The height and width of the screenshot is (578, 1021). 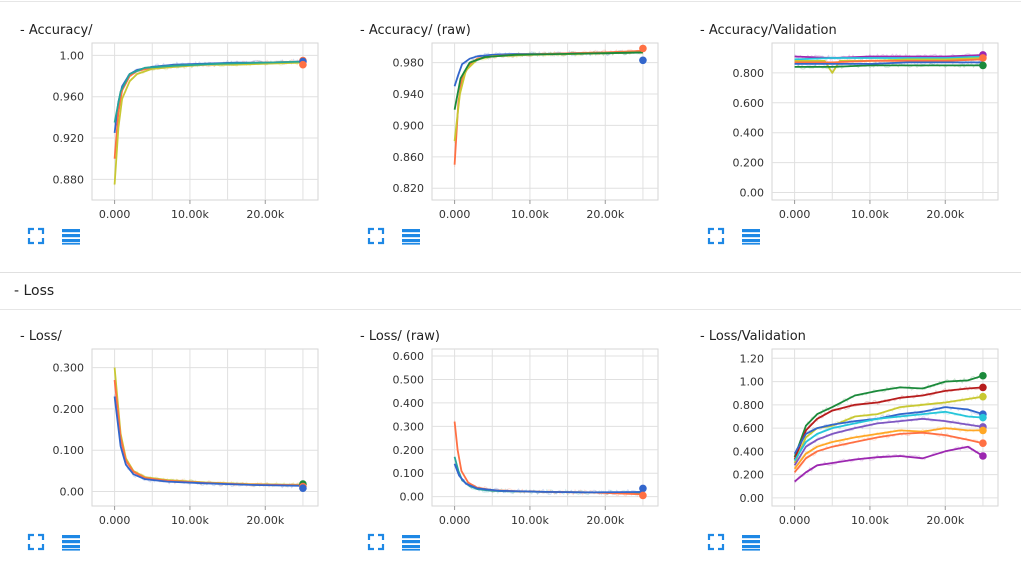 What do you see at coordinates (510, 291) in the screenshot?
I see `section-header-loss: - Loss` at bounding box center [510, 291].